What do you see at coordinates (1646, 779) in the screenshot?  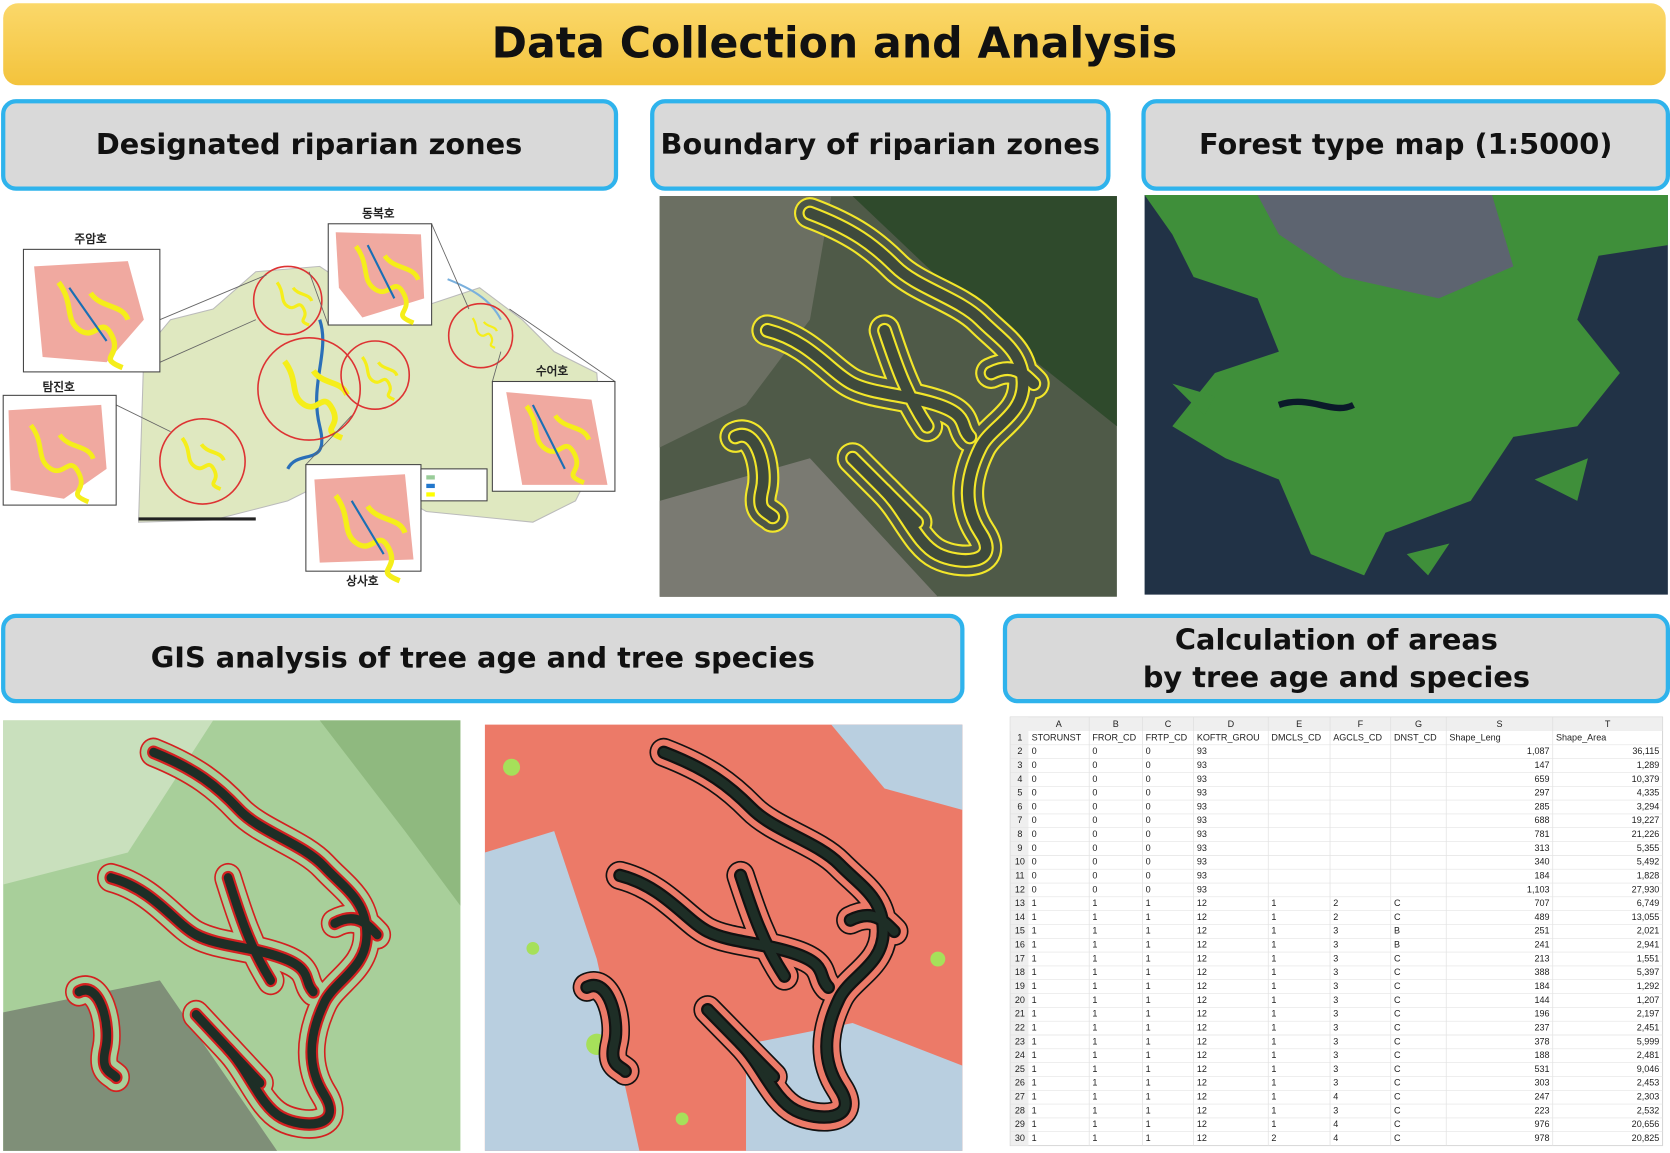 I see `table-cell: 10,379` at bounding box center [1646, 779].